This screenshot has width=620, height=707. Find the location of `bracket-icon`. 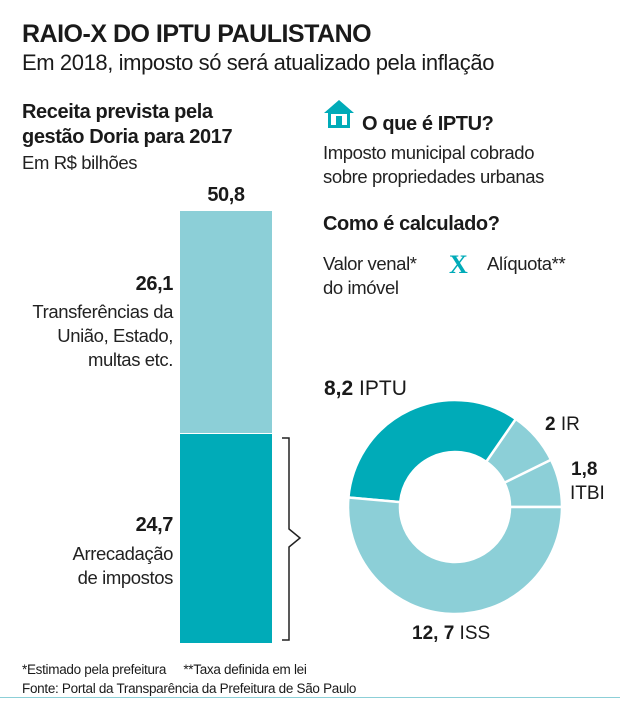

bracket-icon is located at coordinates (292, 539).